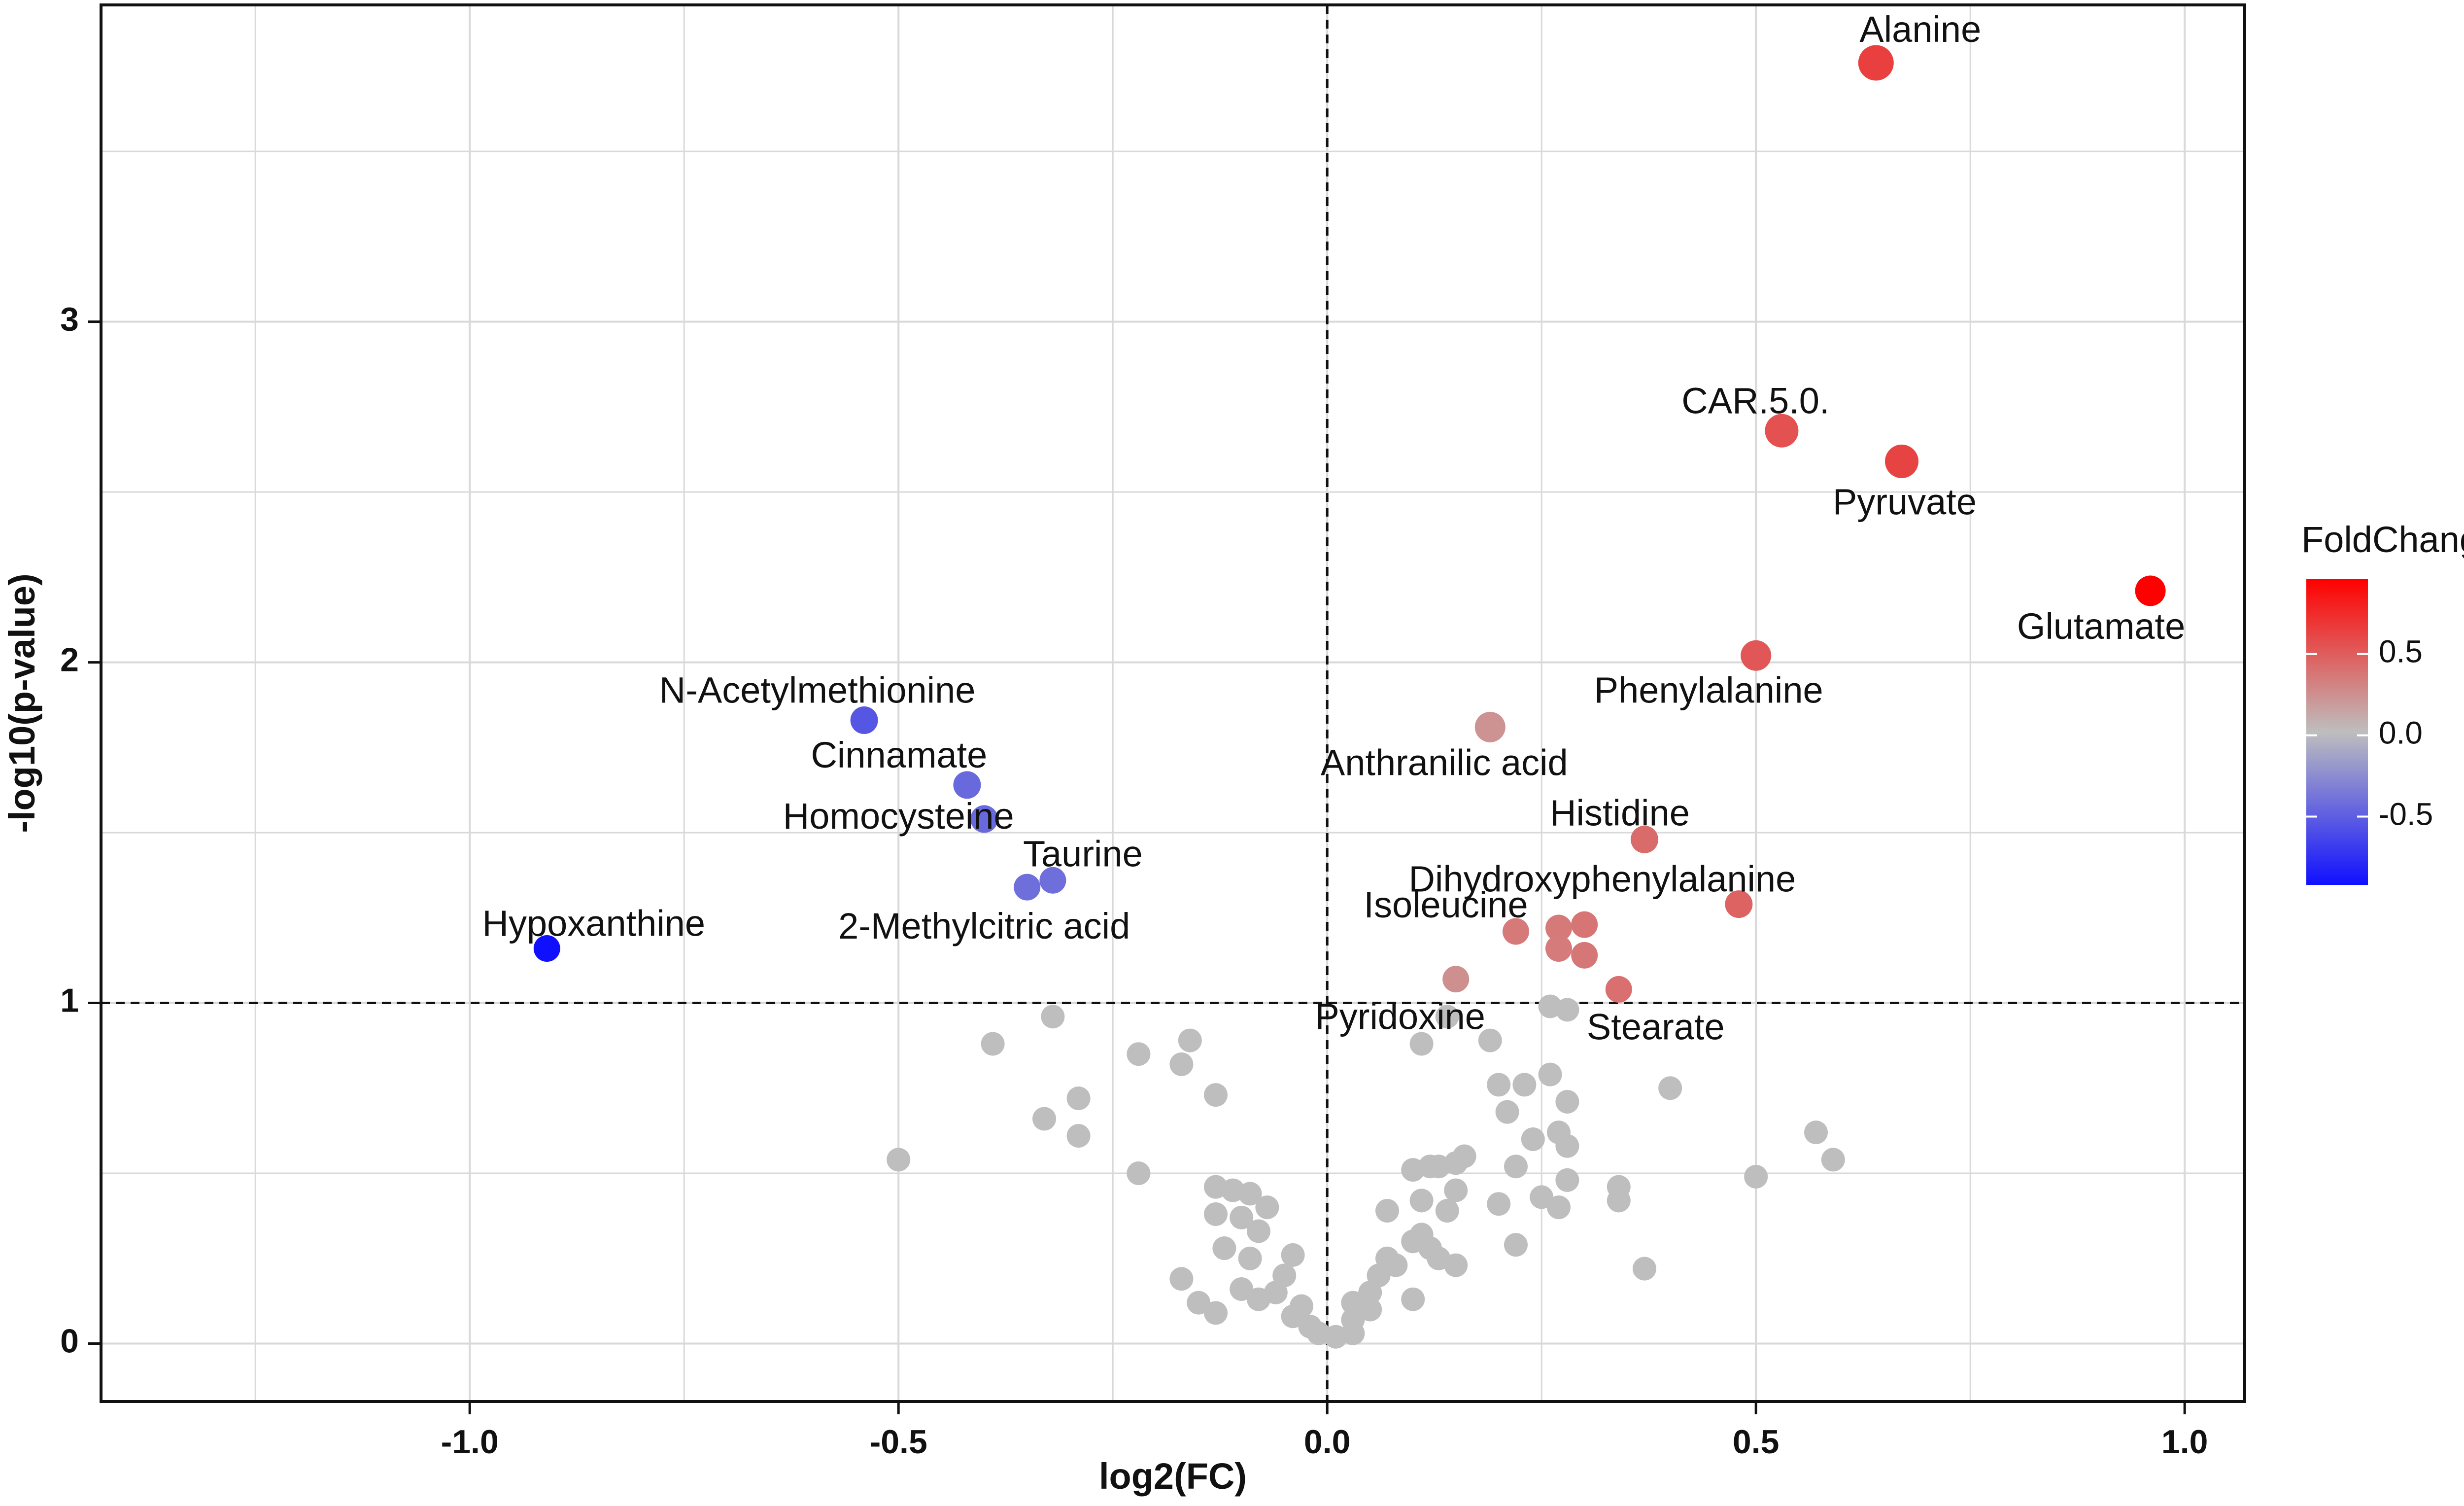  I want to click on point-label: Stearate, so click(1656, 1026).